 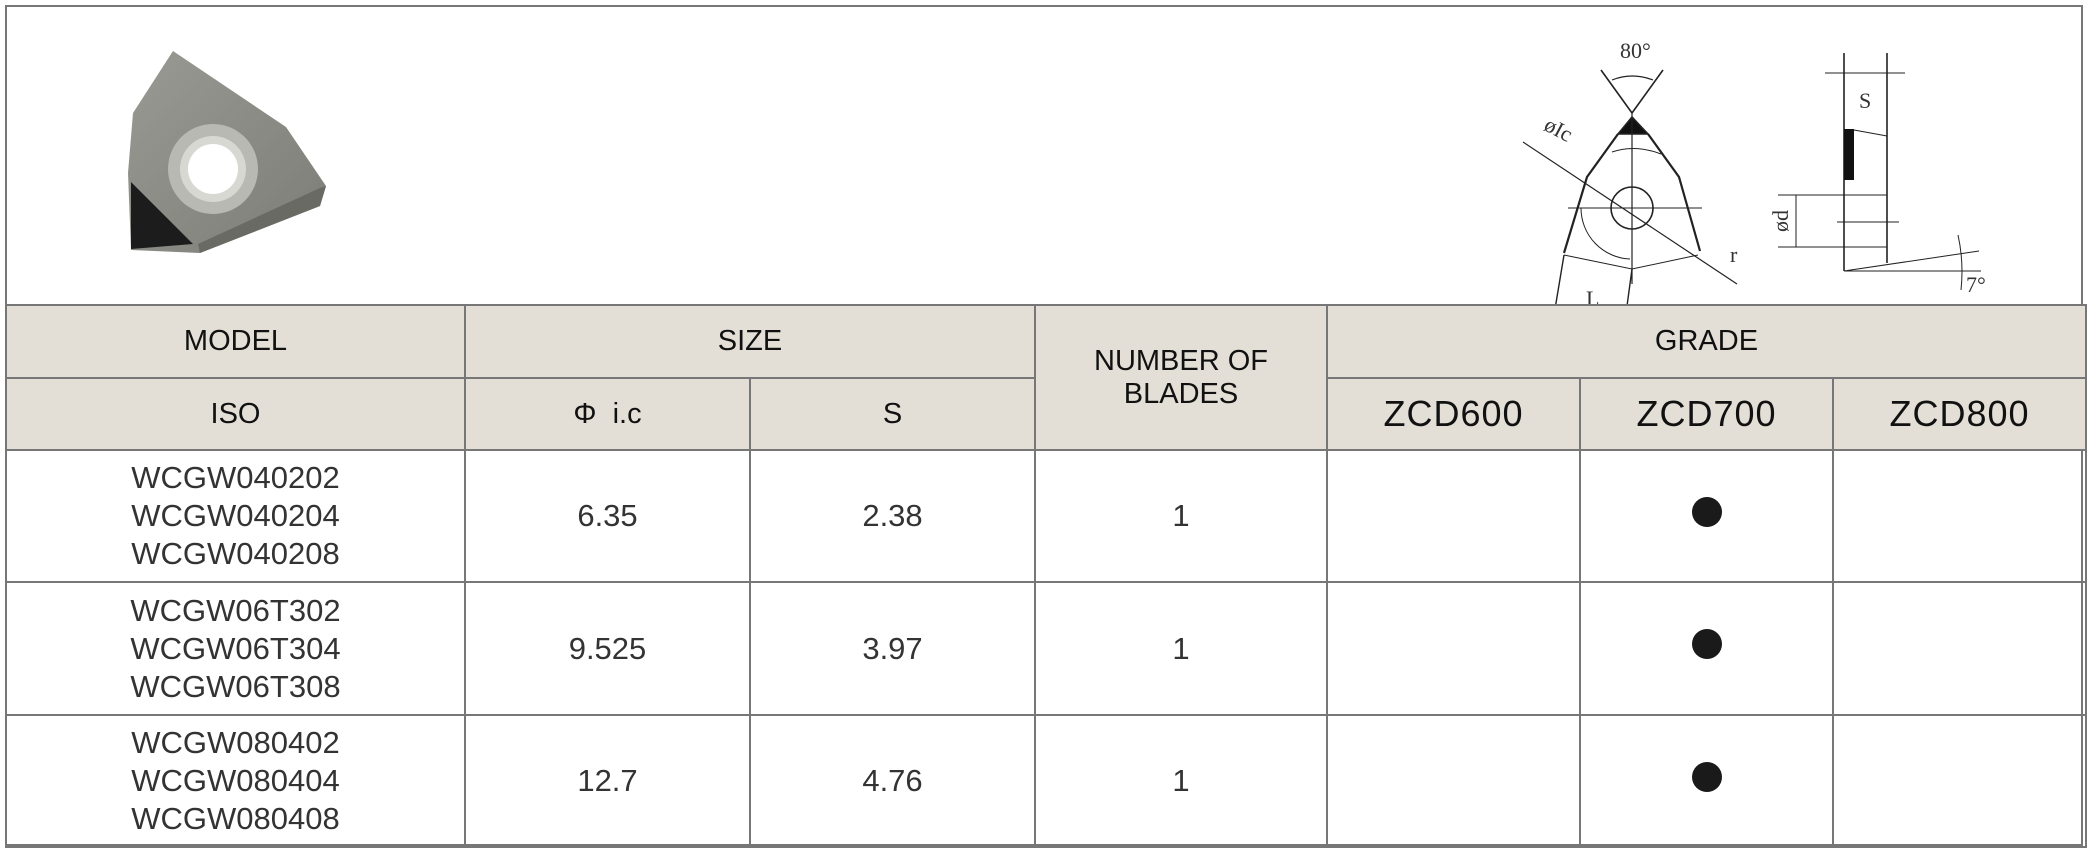 I want to click on clearance-label: 7°, so click(x=1976, y=284).